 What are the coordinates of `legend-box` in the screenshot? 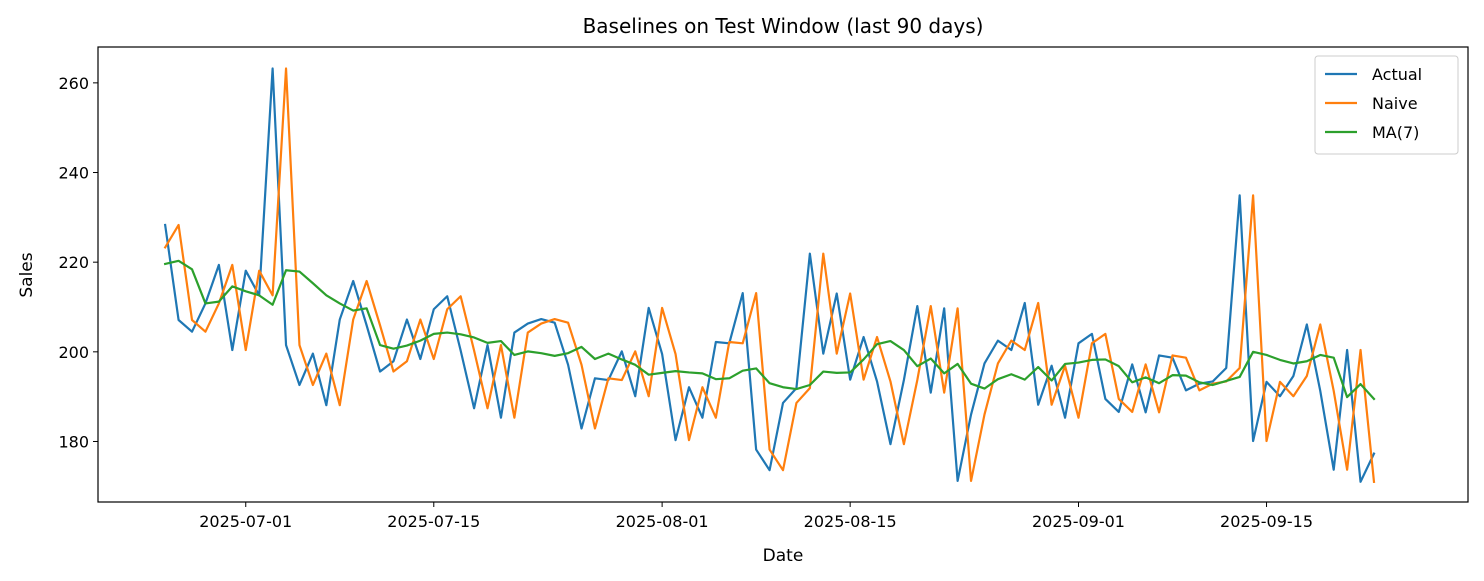 It's located at (1386, 105).